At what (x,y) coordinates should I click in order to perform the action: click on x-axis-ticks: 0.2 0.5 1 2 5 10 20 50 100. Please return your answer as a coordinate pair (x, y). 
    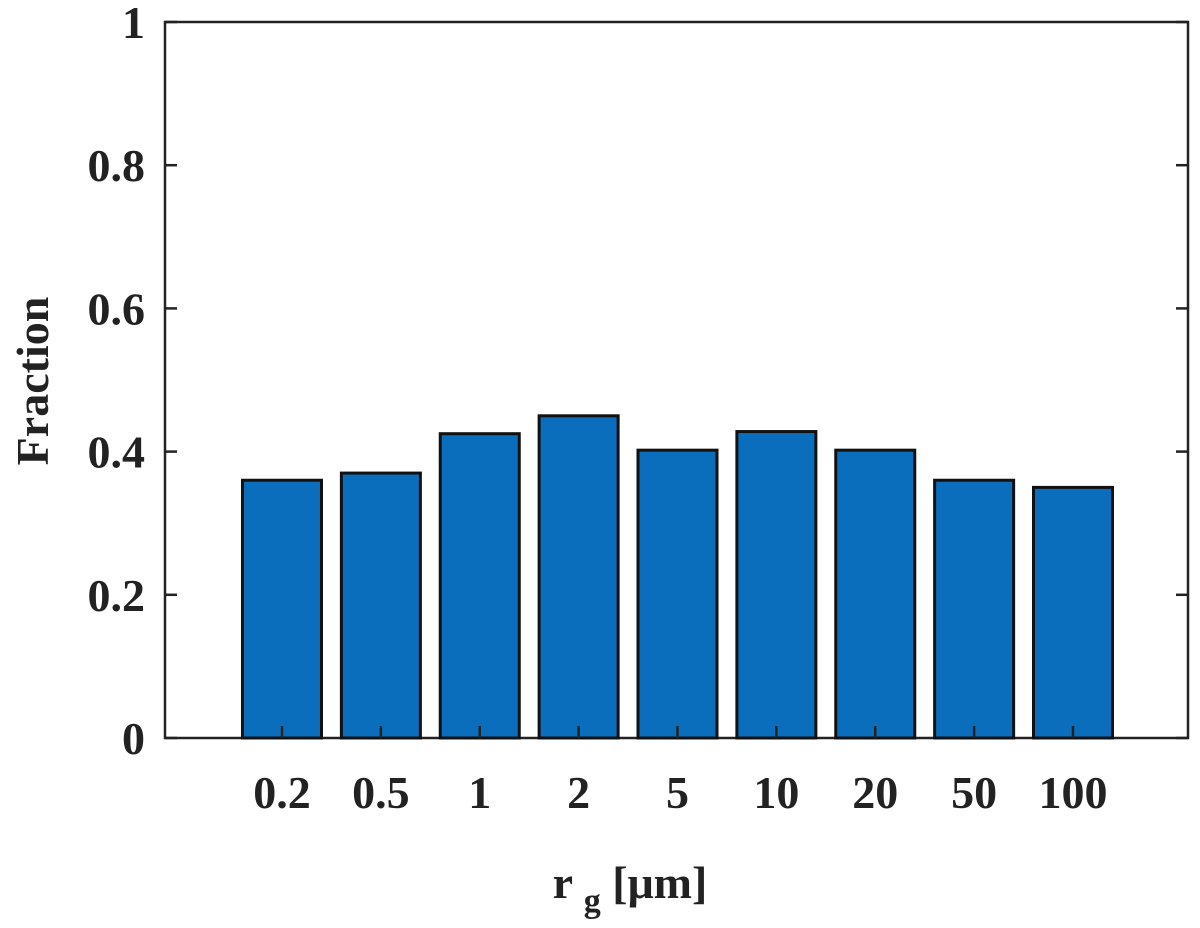
    Looking at the image, I should click on (680, 772).